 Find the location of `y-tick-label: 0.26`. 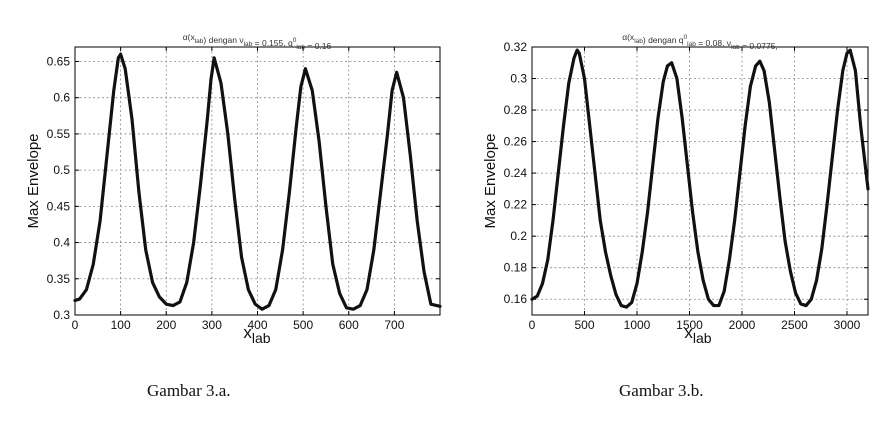

y-tick-label: 0.26 is located at coordinates (516, 142).